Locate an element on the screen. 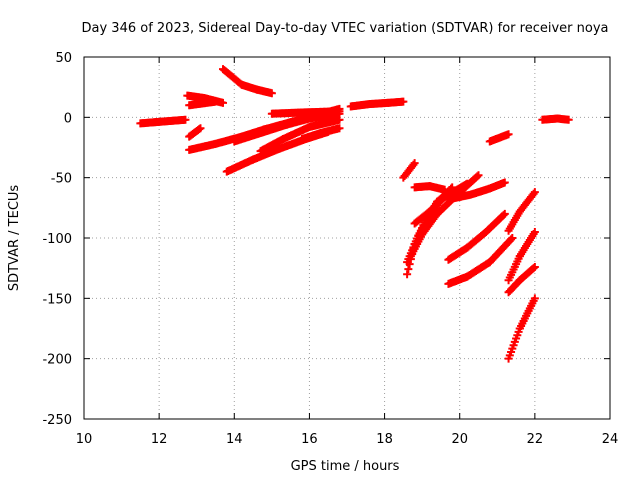 This screenshot has width=640, height=480. y-tick-labels: 50 0 -50 -100 -150 -200 -250 is located at coordinates (57, 239).